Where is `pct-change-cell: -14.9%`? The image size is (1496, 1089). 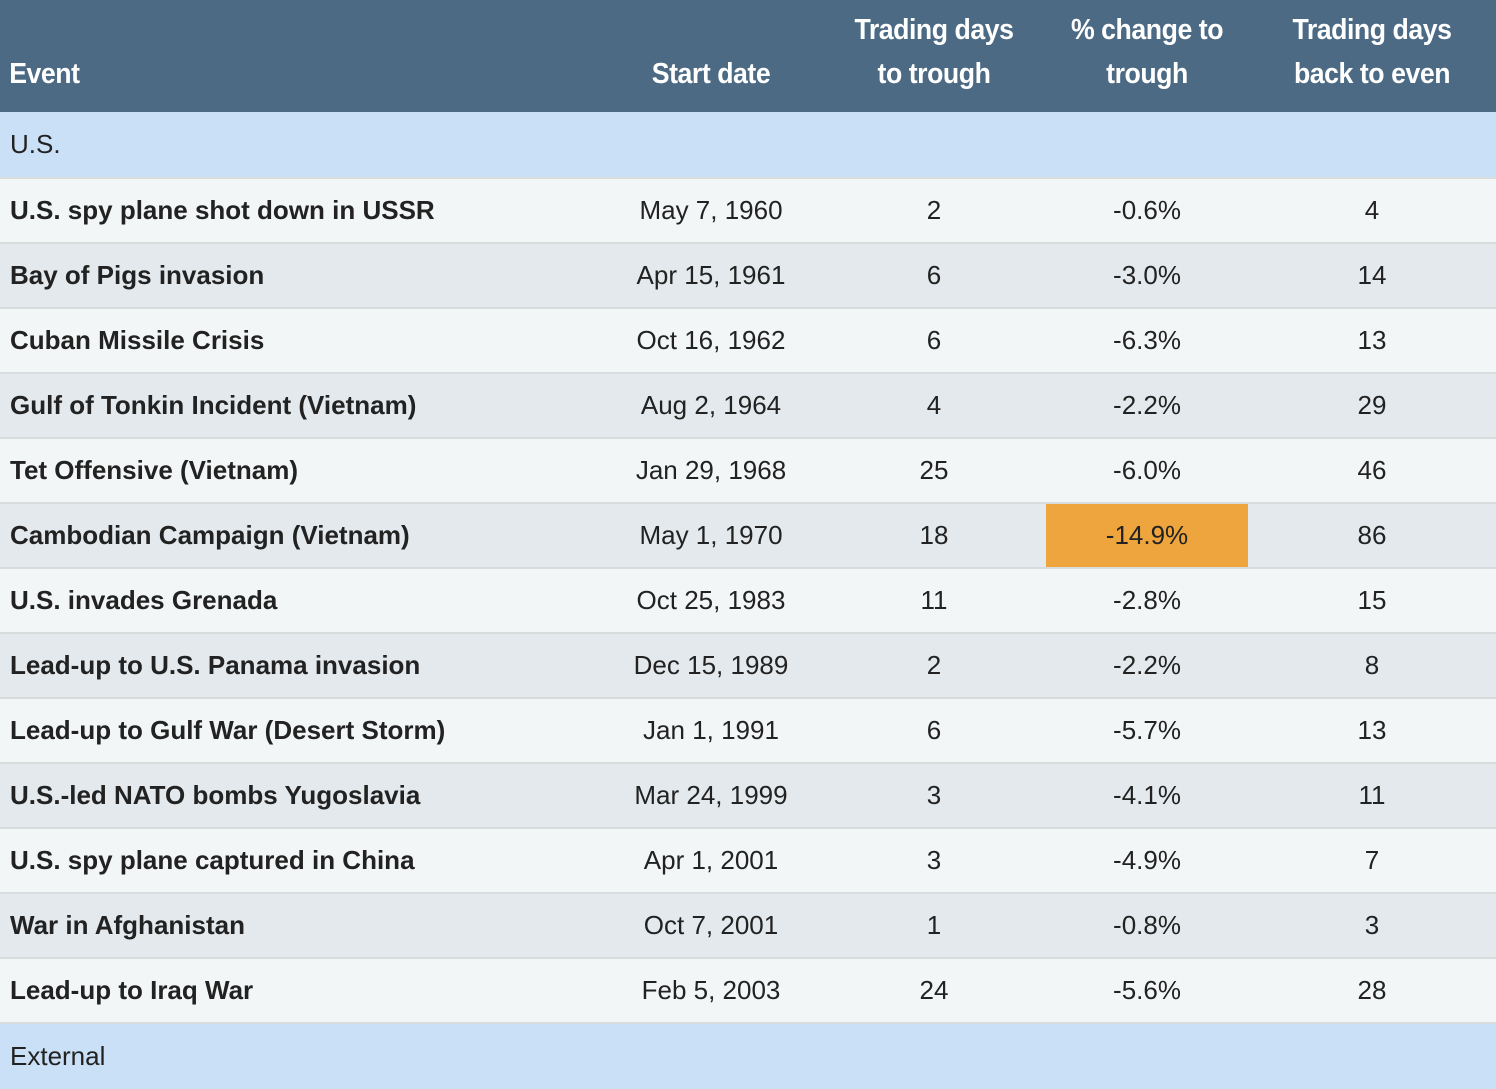 pct-change-cell: -14.9% is located at coordinates (1147, 535).